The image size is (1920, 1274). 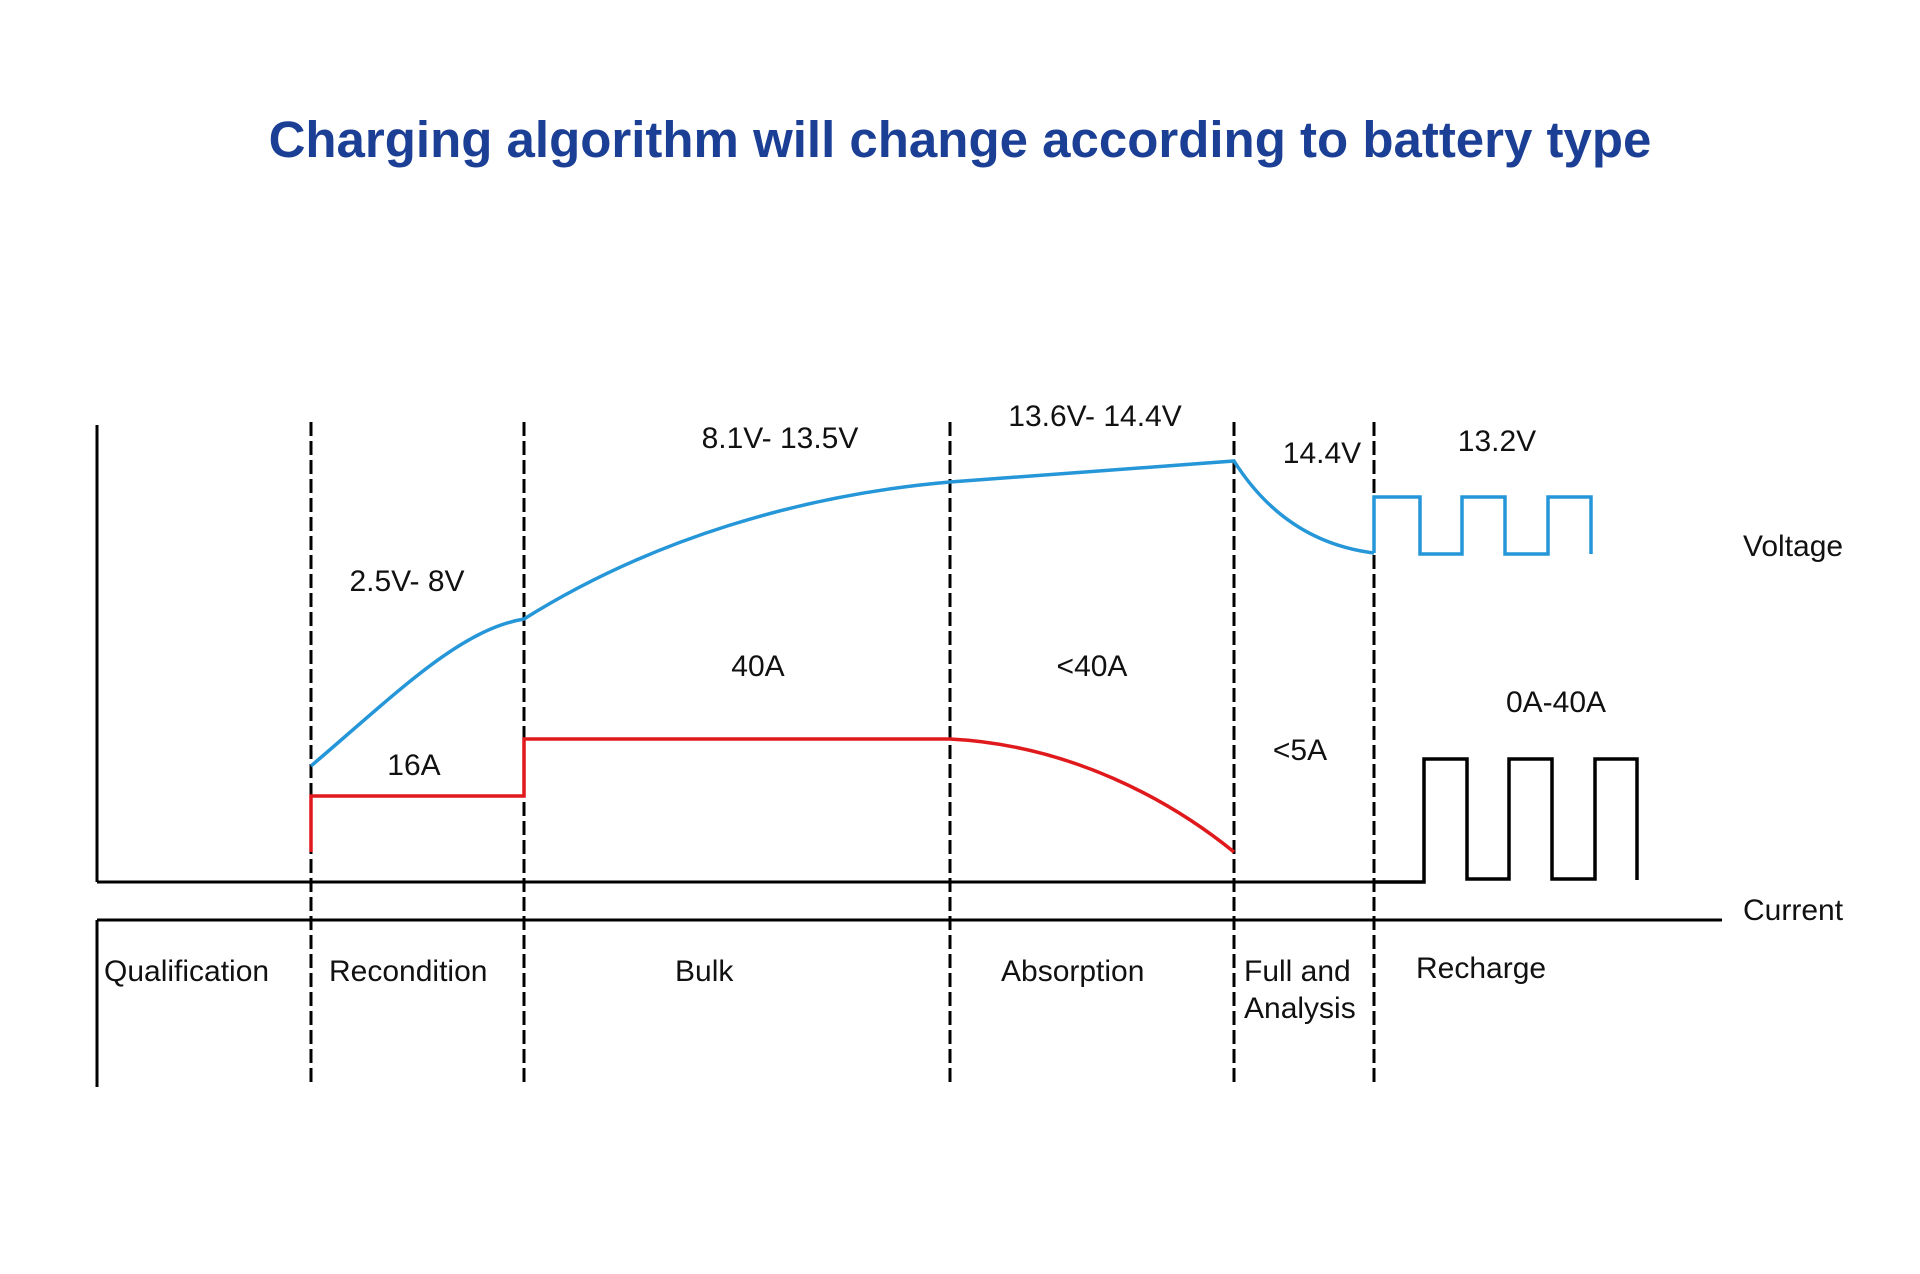 I want to click on stage-name-full-and: Full and, so click(x=1297, y=971).